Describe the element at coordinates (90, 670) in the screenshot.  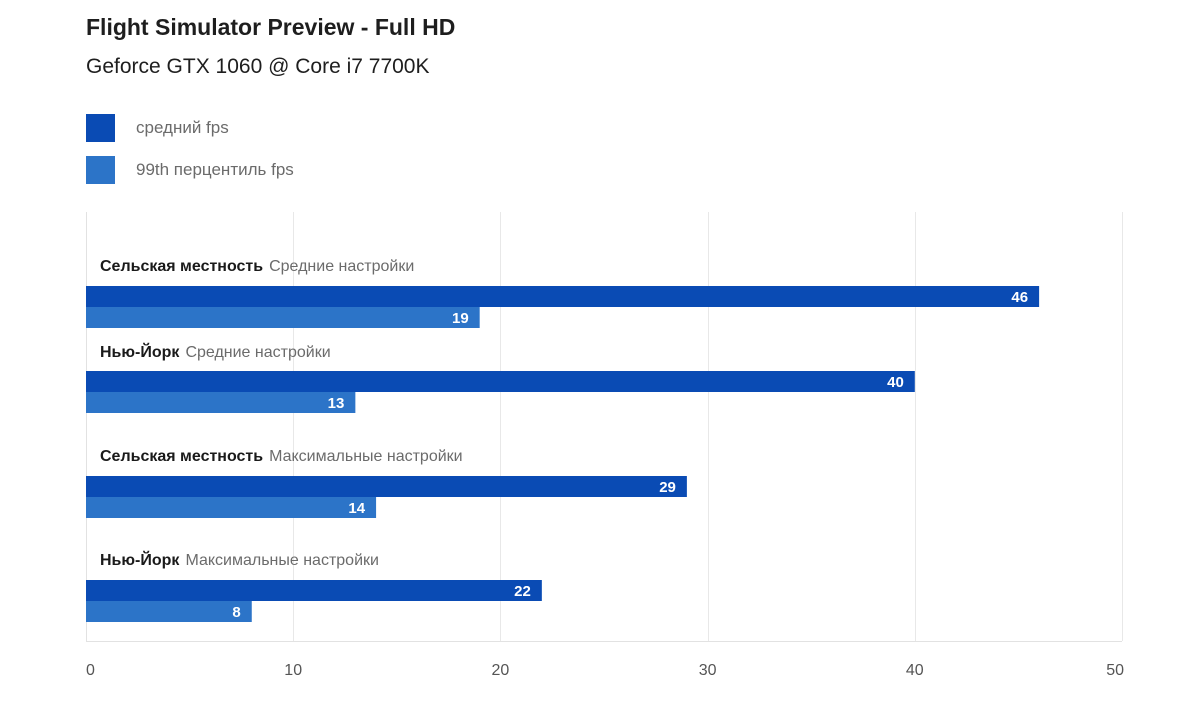
I see `x-tick-label-0: 0` at that location.